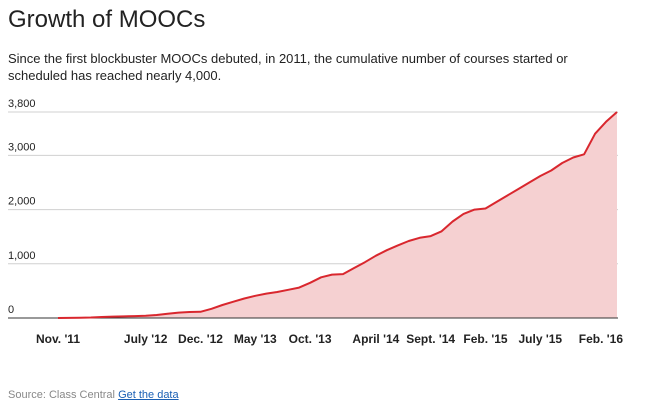 The height and width of the screenshot is (409, 650). What do you see at coordinates (541, 339) in the screenshot?
I see `x-tick-label: July '15` at bounding box center [541, 339].